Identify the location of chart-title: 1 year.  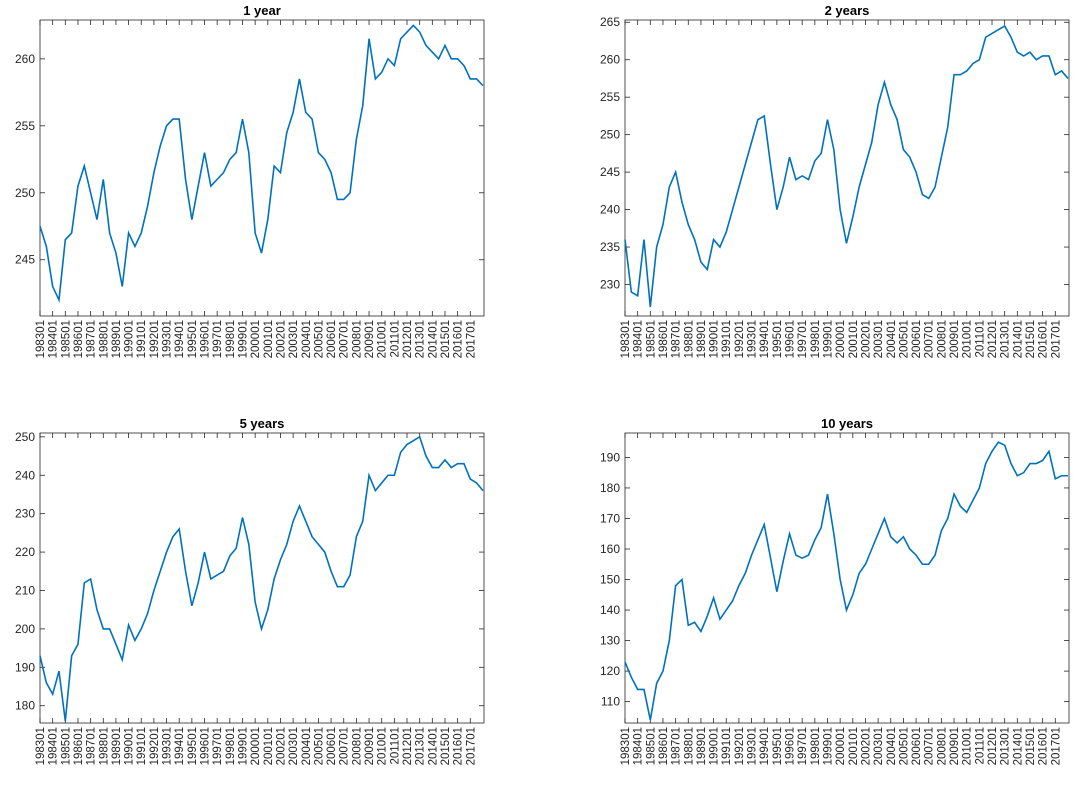
(262, 10).